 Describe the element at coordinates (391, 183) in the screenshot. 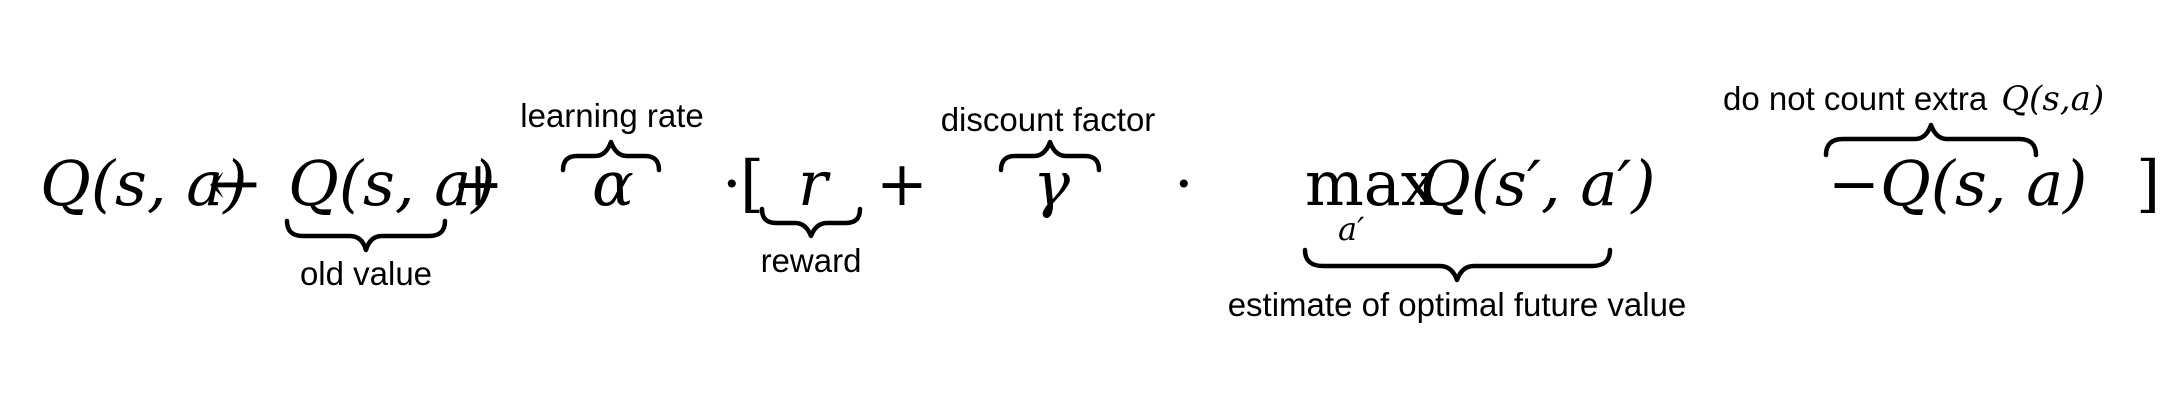

I see `old-value-term: Q(s, a)` at that location.